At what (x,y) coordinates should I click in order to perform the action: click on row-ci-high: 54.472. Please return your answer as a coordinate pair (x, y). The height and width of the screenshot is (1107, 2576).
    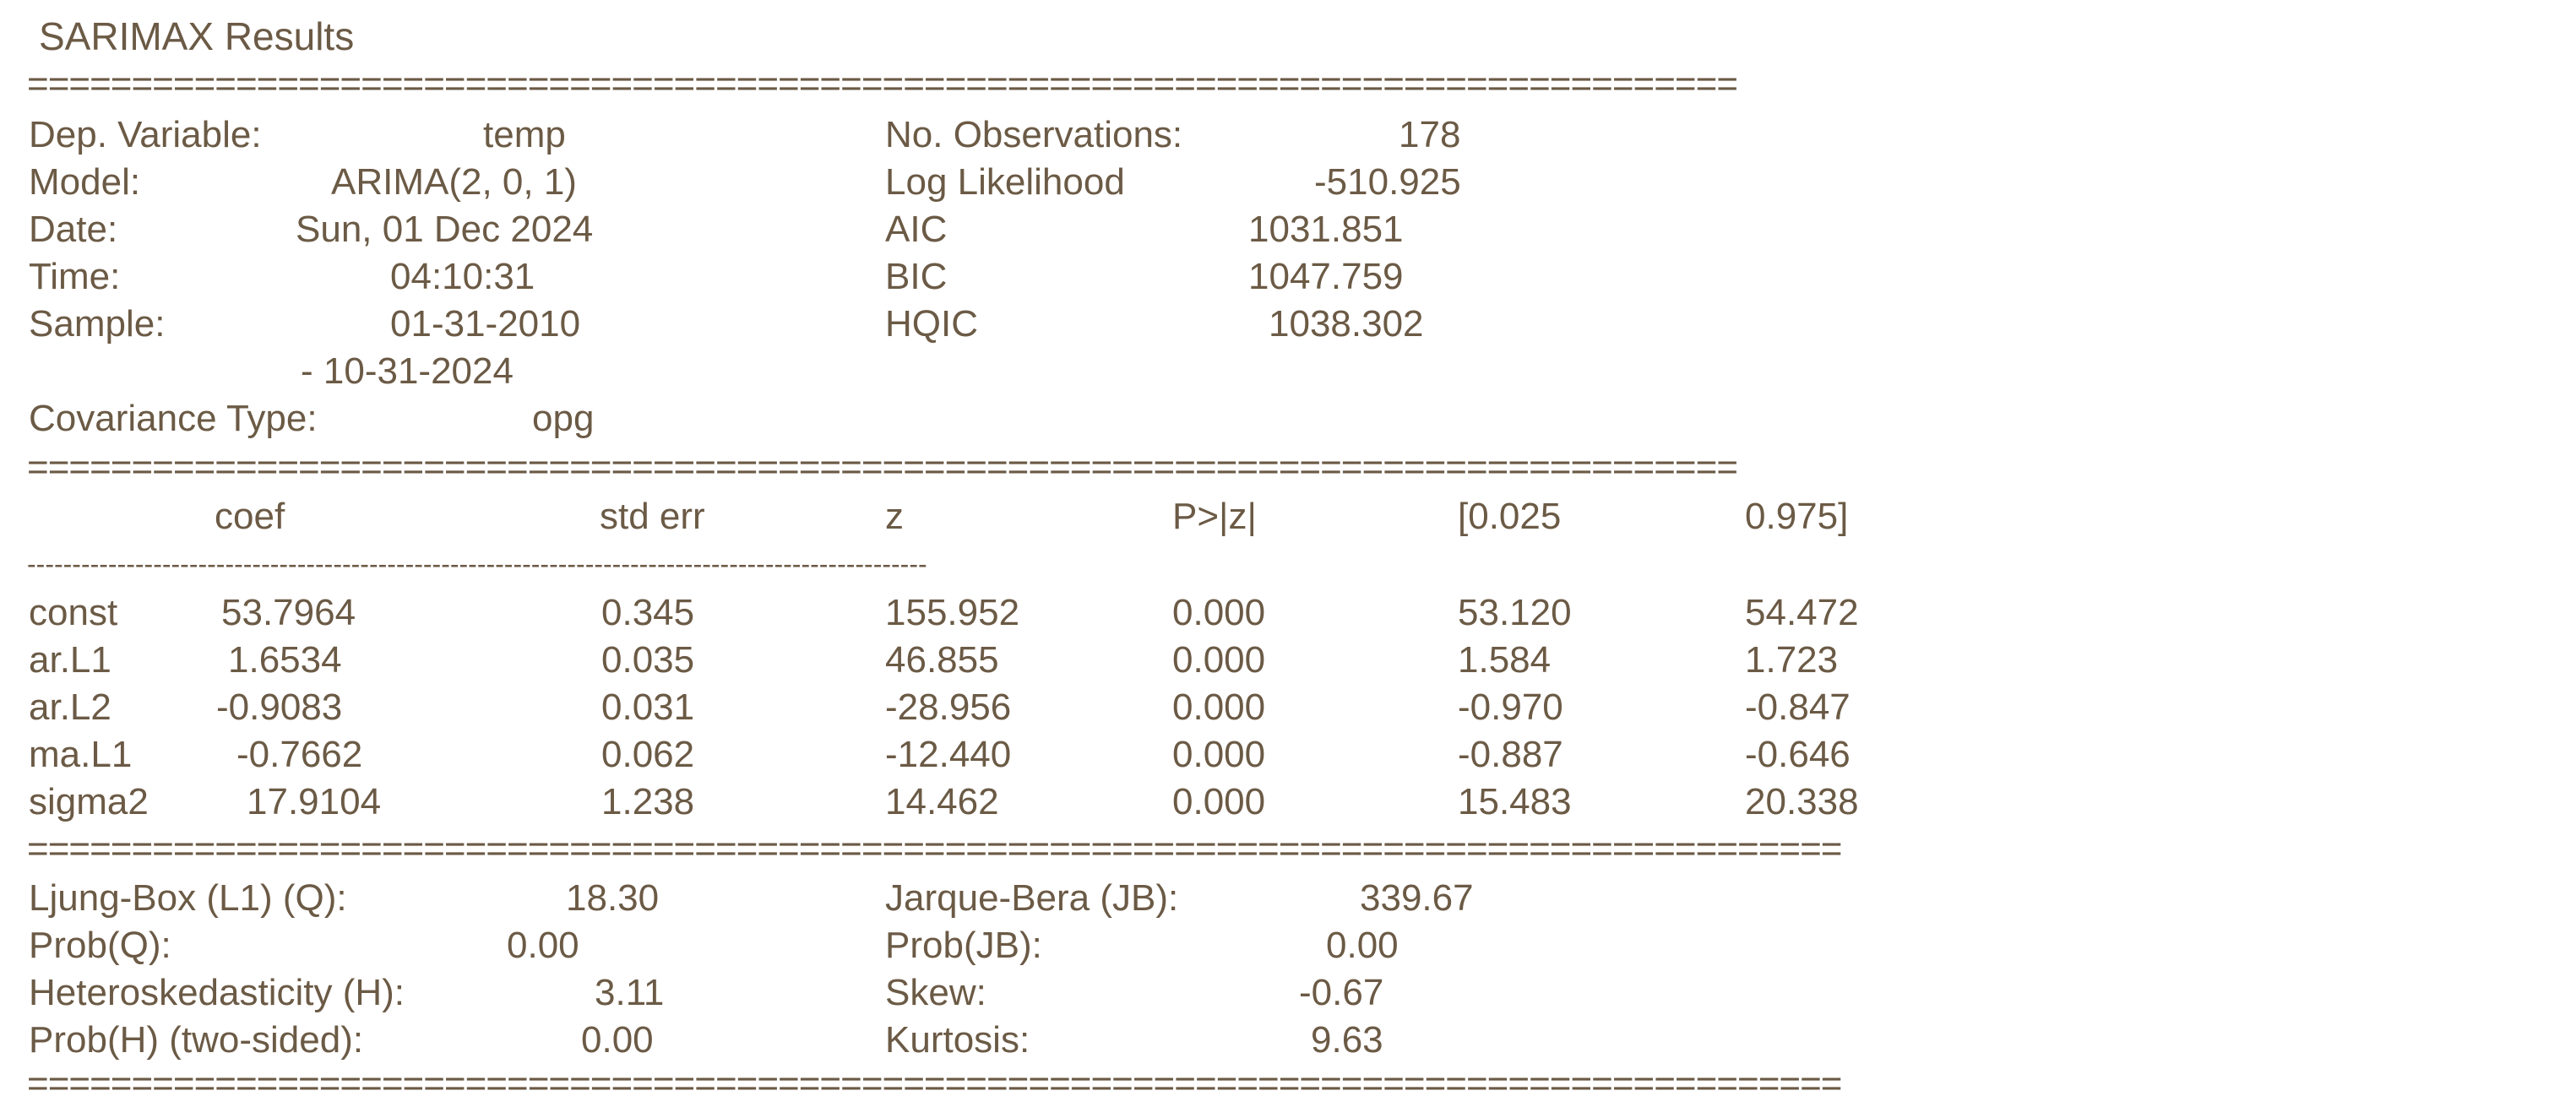
    Looking at the image, I should click on (1802, 612).